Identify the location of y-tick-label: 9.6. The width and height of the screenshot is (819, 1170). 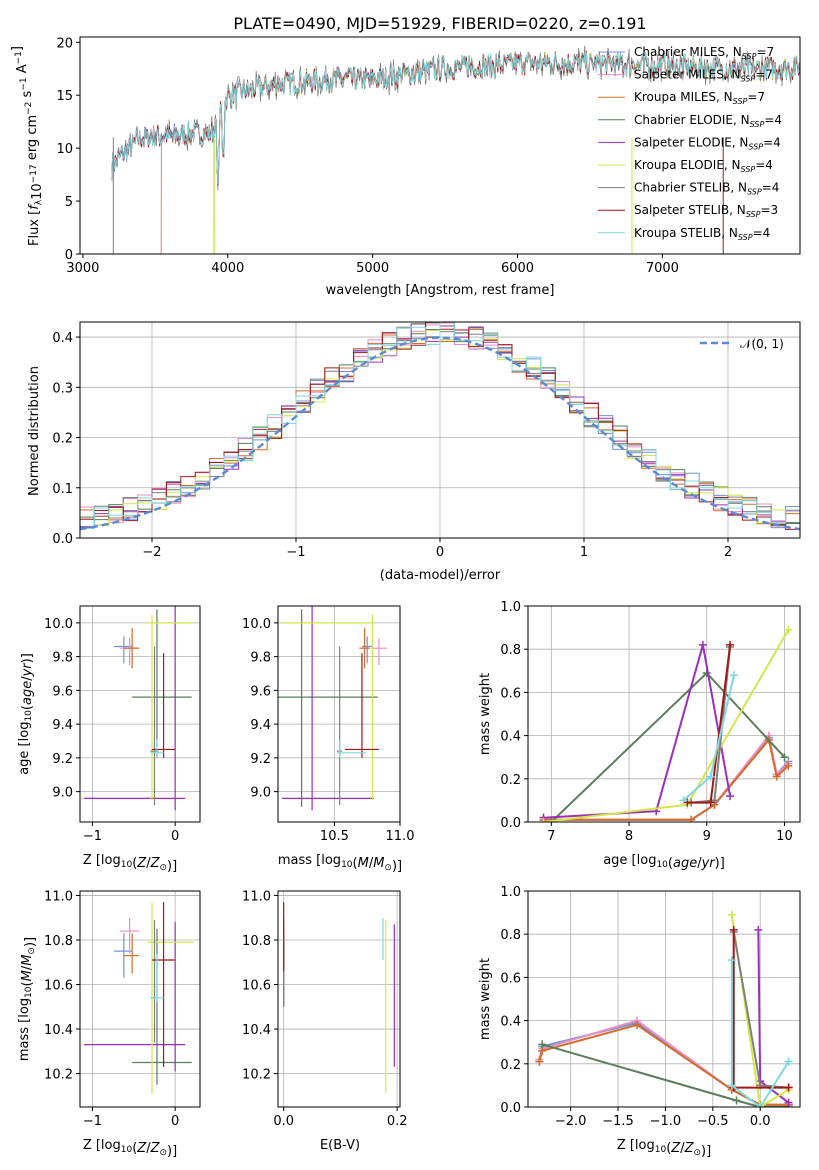
(260, 691).